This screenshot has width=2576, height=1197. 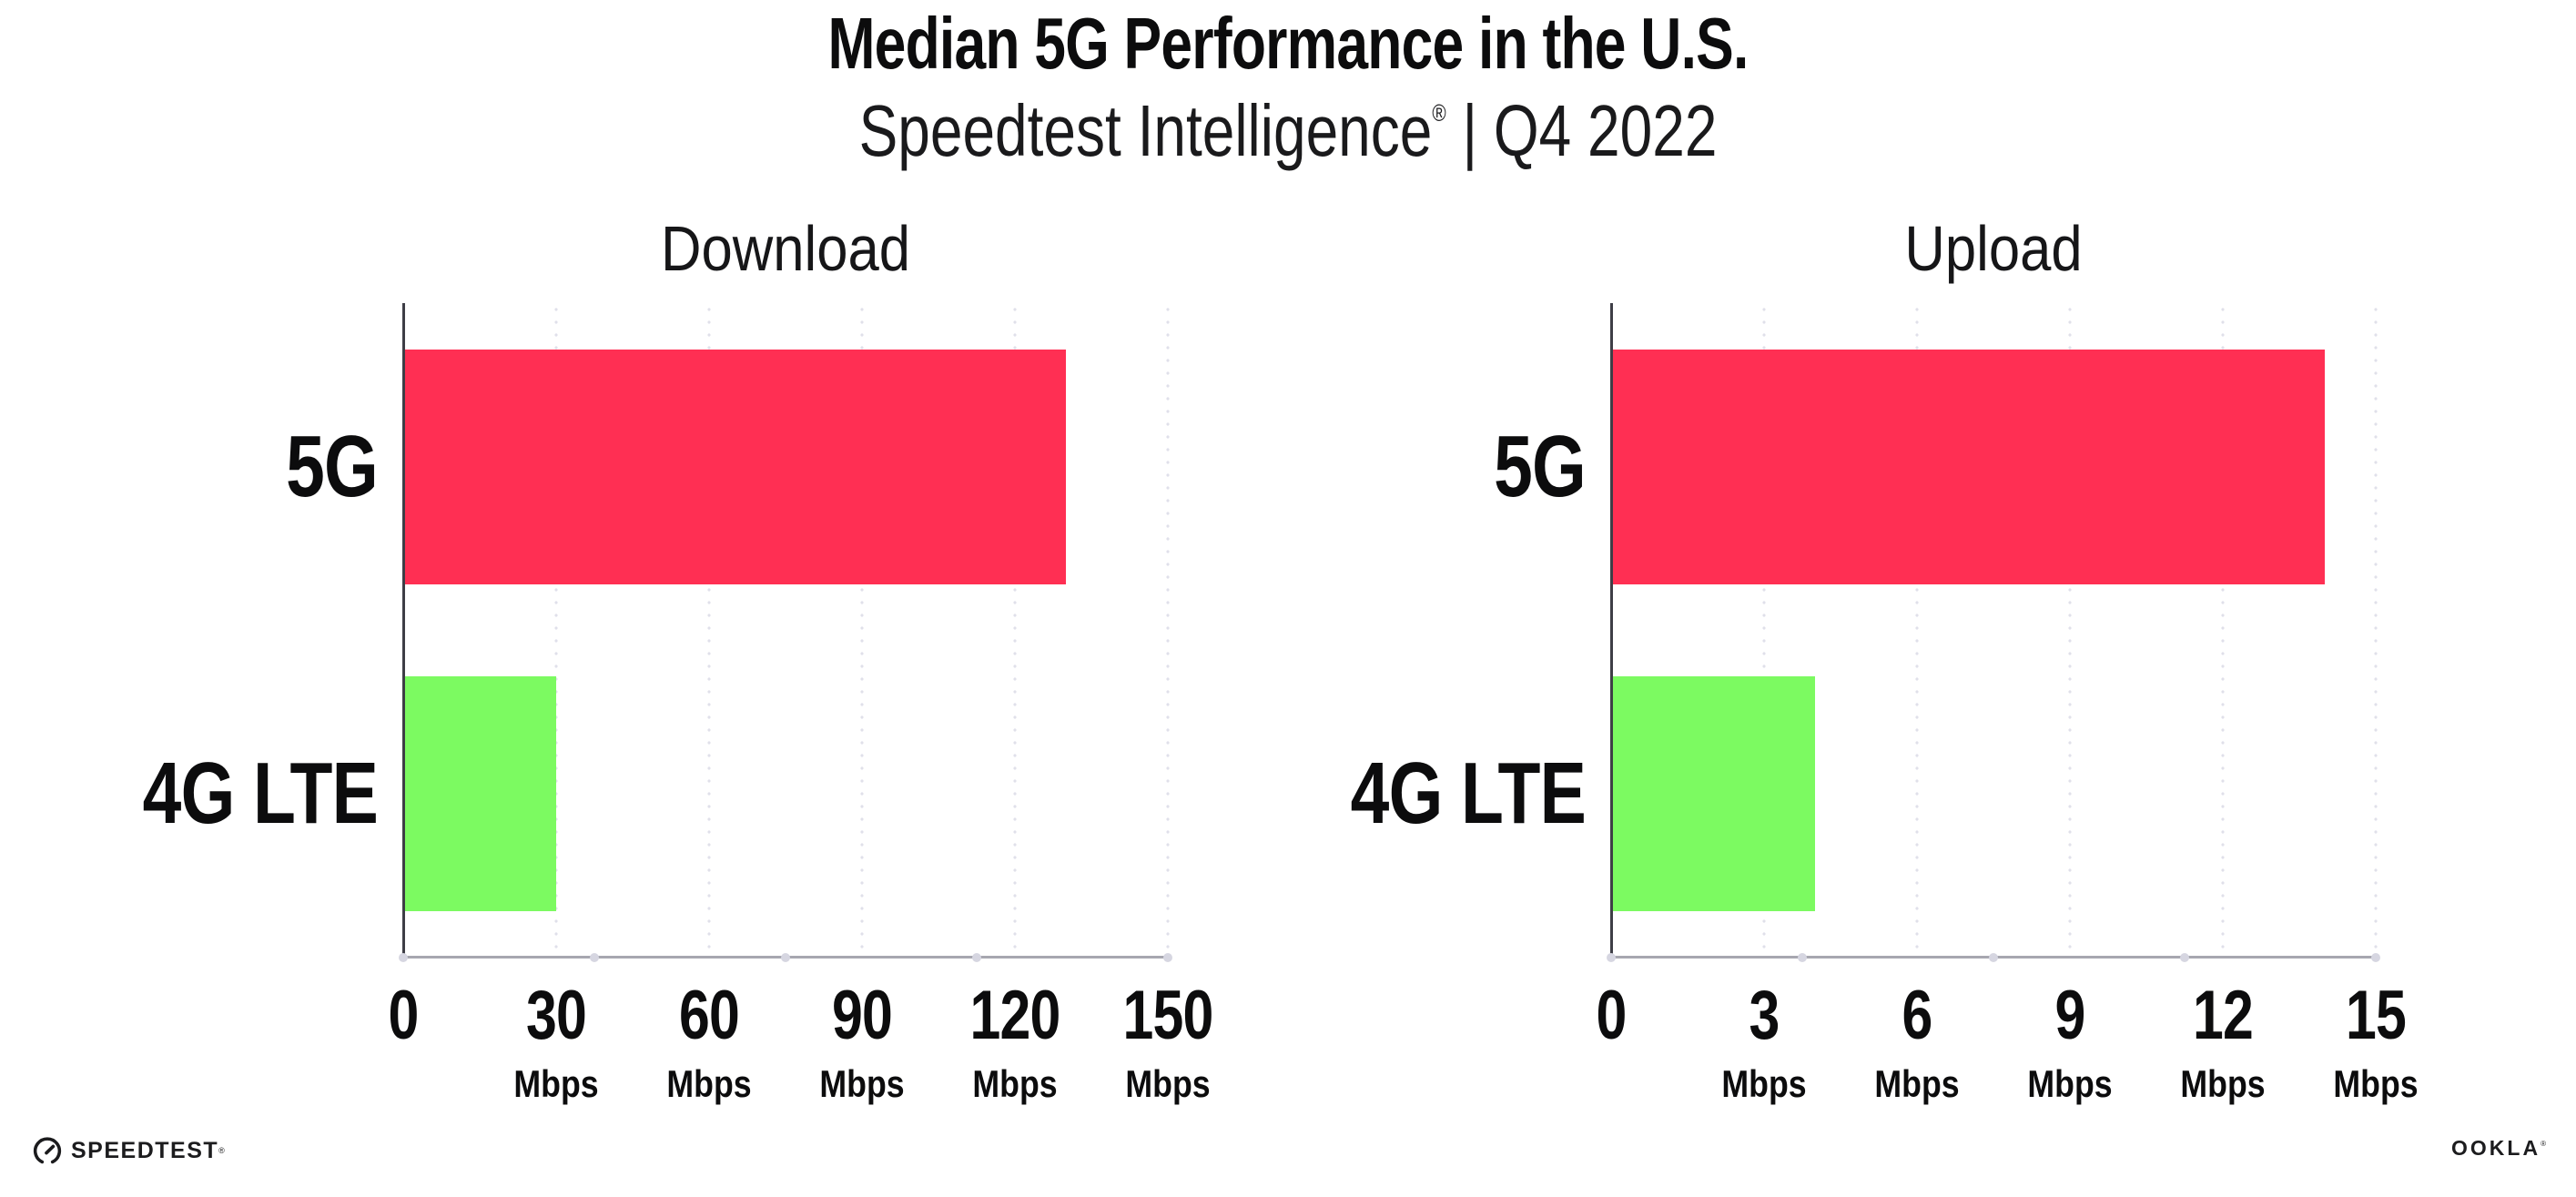 What do you see at coordinates (862, 1015) in the screenshot?
I see `x-tick-value: 90` at bounding box center [862, 1015].